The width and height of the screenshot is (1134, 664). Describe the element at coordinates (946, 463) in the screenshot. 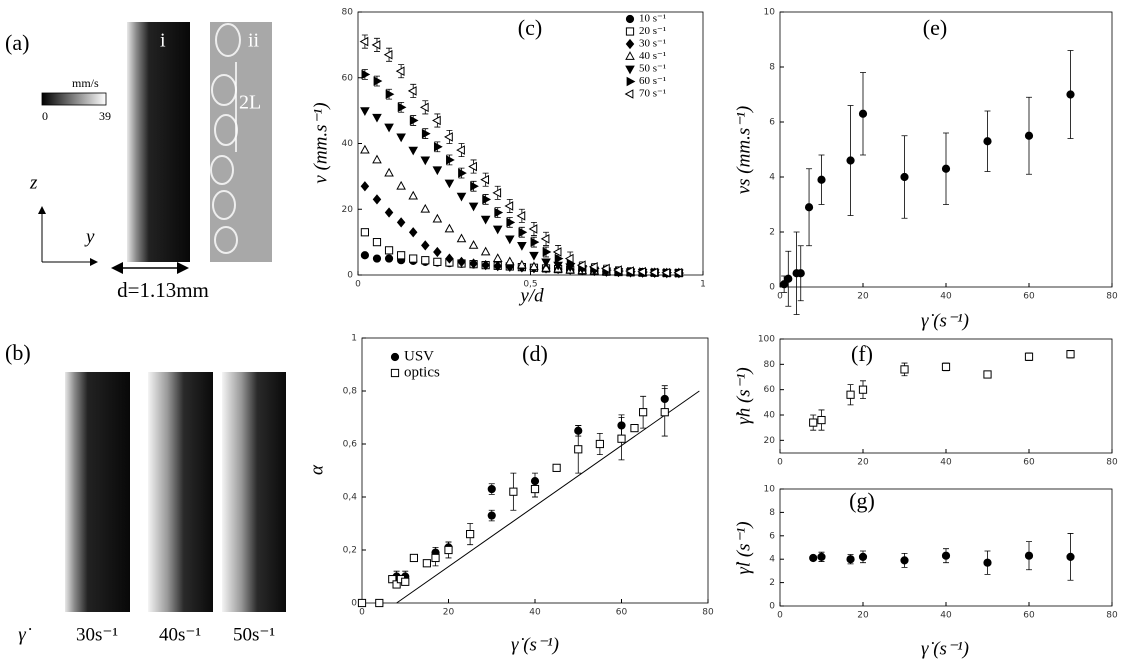

I see `x-tick-label: 40` at that location.